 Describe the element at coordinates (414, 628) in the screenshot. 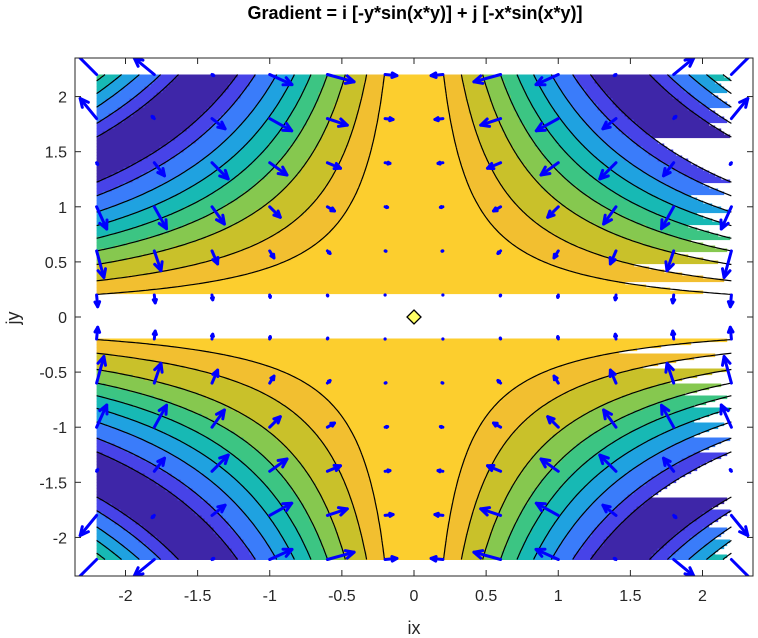

I see `x-axis-label: ix` at that location.